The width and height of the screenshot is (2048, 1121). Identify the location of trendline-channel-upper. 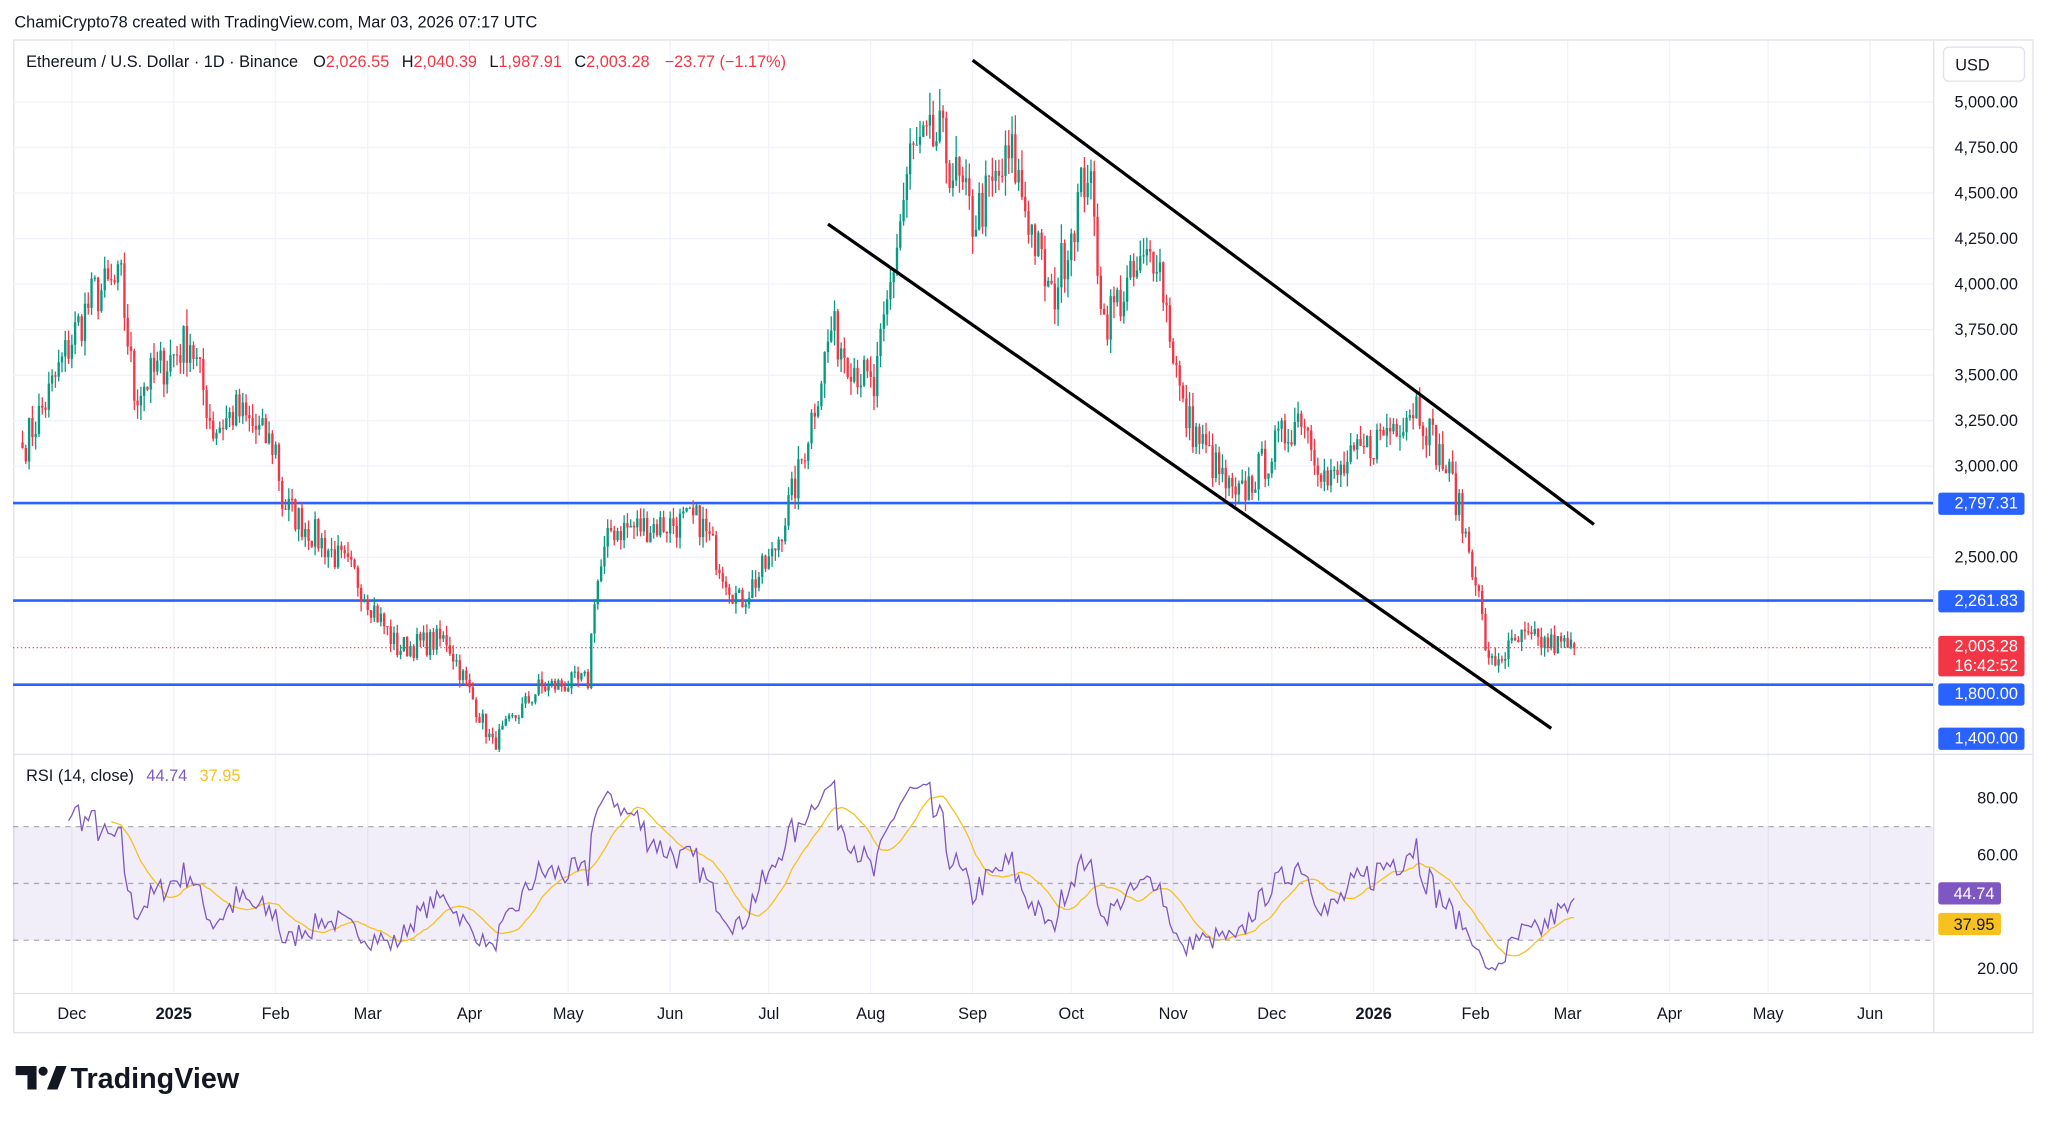
(1283, 292).